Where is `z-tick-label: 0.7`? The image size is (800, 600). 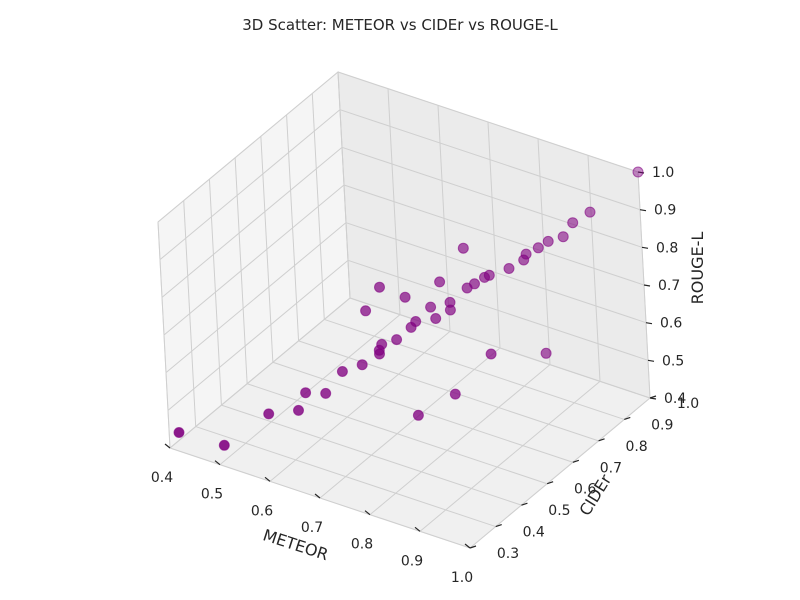
z-tick-label: 0.7 is located at coordinates (669, 286).